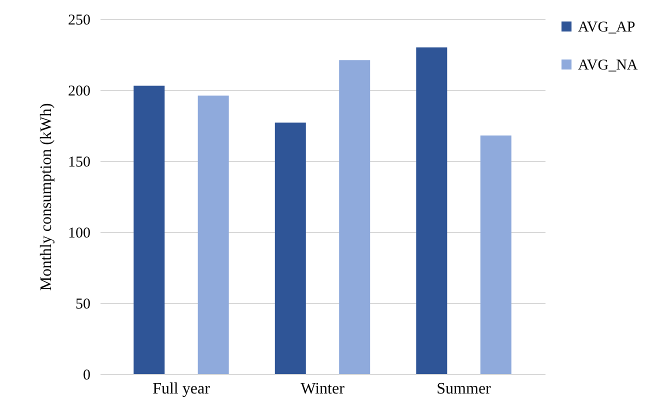 Image resolution: width=663 pixels, height=407 pixels. I want to click on legend-label: AVG_AP, so click(607, 28).